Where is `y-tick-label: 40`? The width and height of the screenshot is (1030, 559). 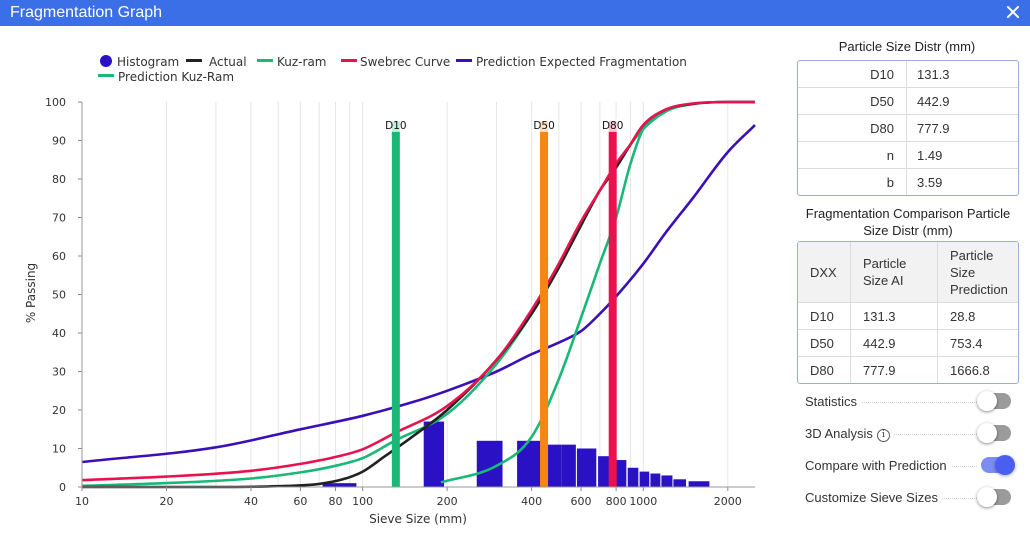 y-tick-label: 40 is located at coordinates (59, 333).